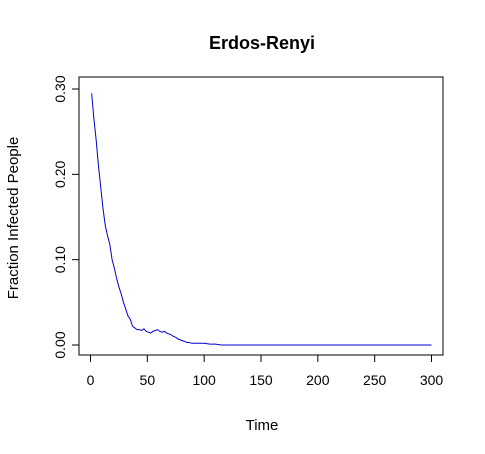 The image size is (485, 454). What do you see at coordinates (60, 173) in the screenshot?
I see `y-tick-label: 0.20` at bounding box center [60, 173].